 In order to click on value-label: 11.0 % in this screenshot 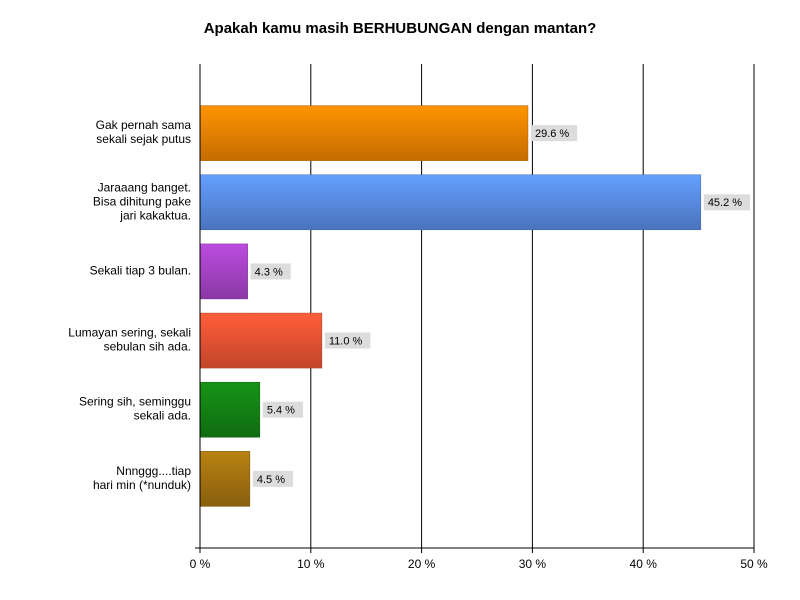, I will do `click(346, 341)`.